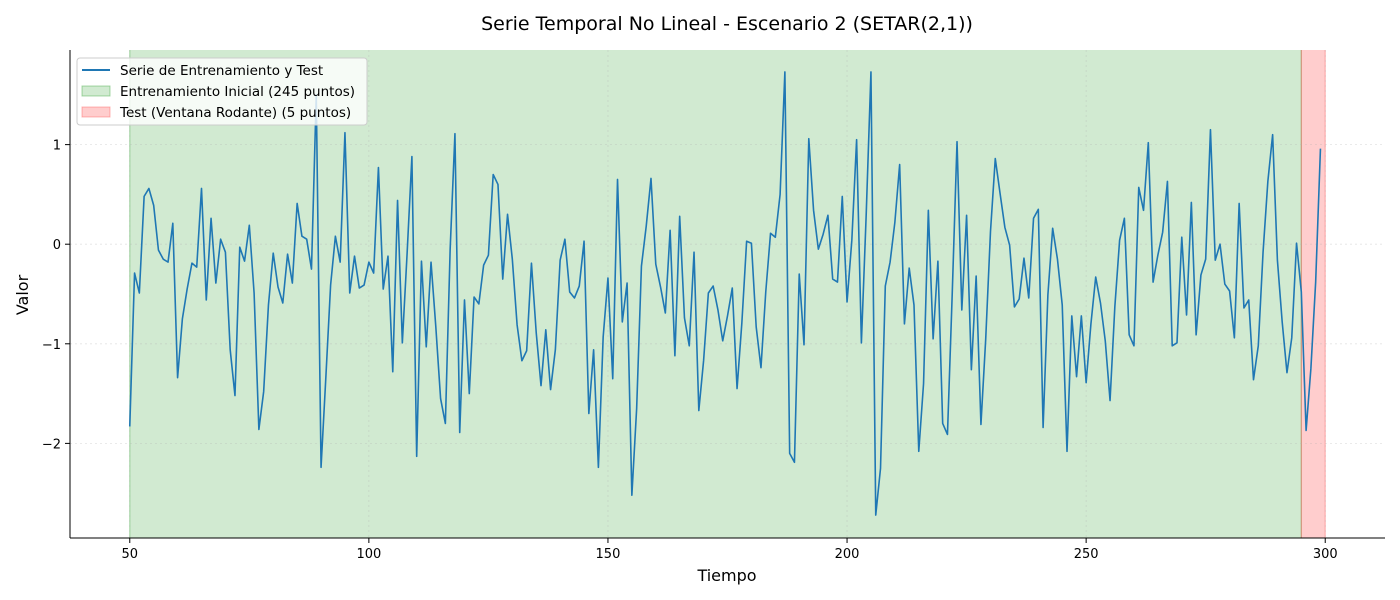 The image size is (1400, 600). What do you see at coordinates (22, 294) in the screenshot?
I see `y-axis-label: Valor` at bounding box center [22, 294].